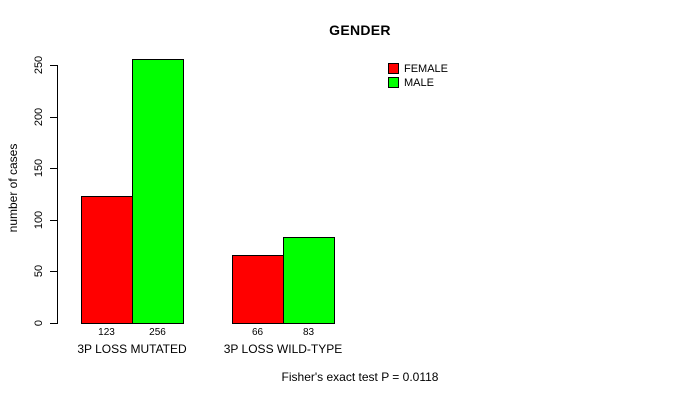  Describe the element at coordinates (158, 191) in the screenshot. I see `bar-male-group1` at that location.